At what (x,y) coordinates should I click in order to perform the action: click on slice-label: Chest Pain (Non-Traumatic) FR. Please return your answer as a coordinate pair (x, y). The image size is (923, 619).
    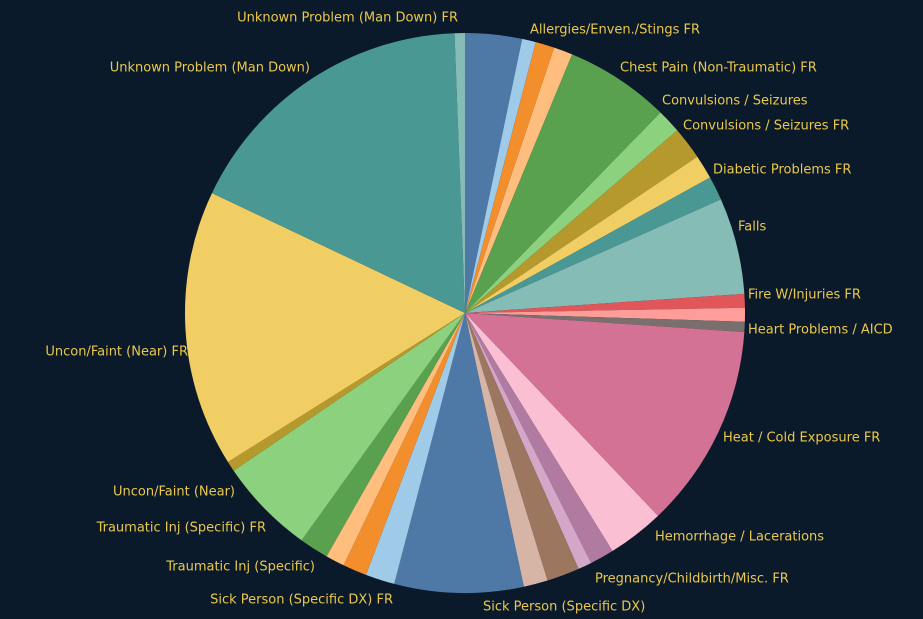
    Looking at the image, I should click on (718, 68).